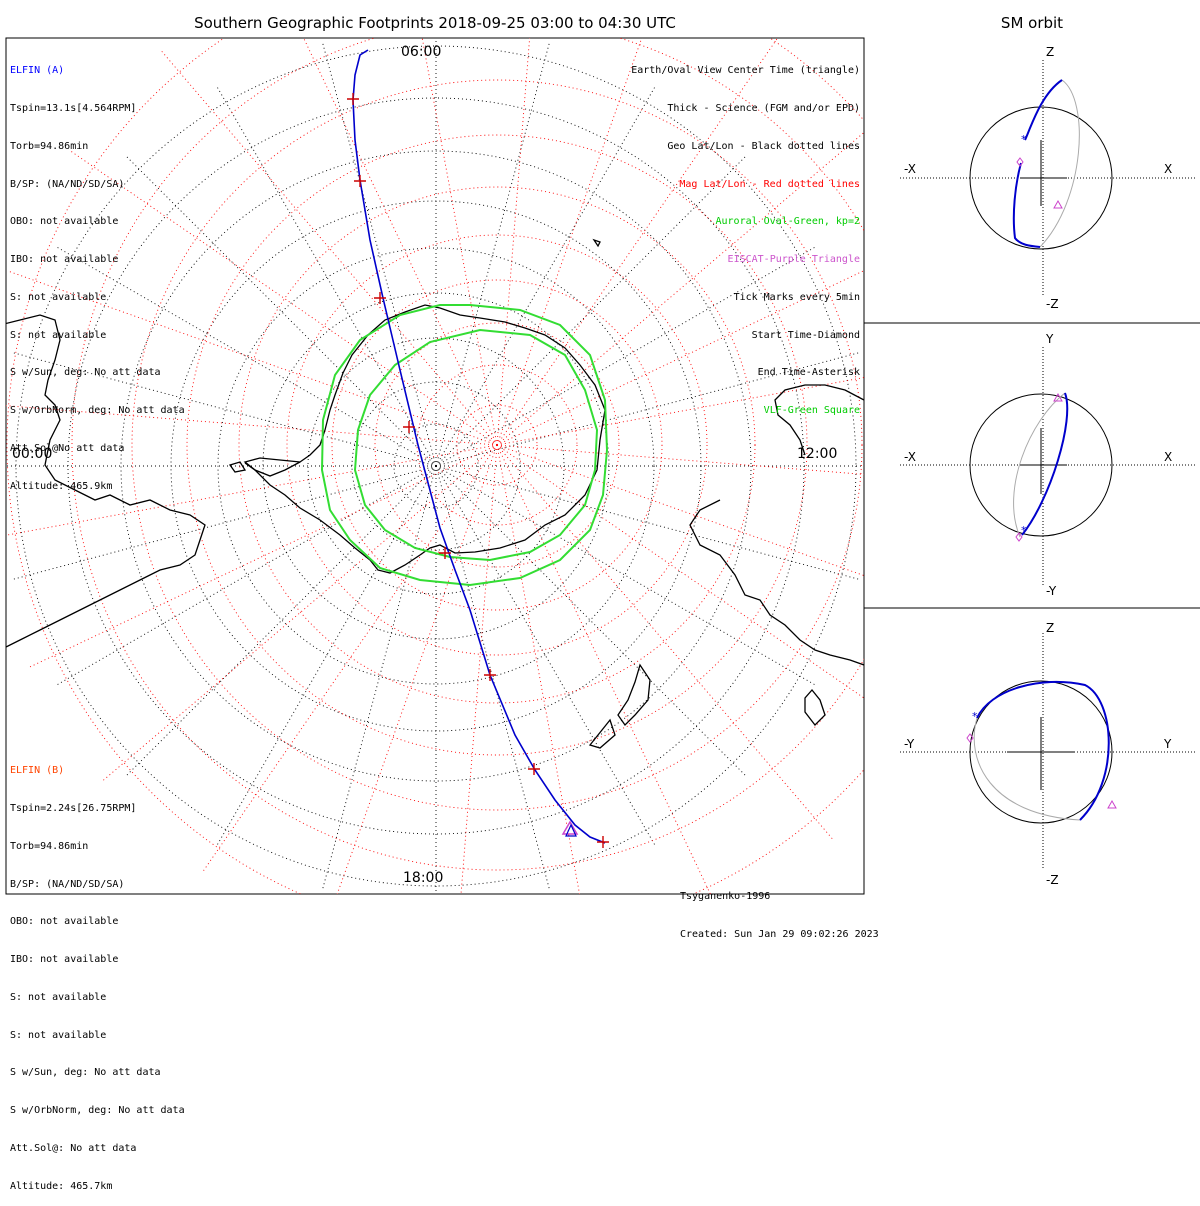  Describe the element at coordinates (64, 222) in the screenshot. I see `info-line: OBO: not available` at that location.